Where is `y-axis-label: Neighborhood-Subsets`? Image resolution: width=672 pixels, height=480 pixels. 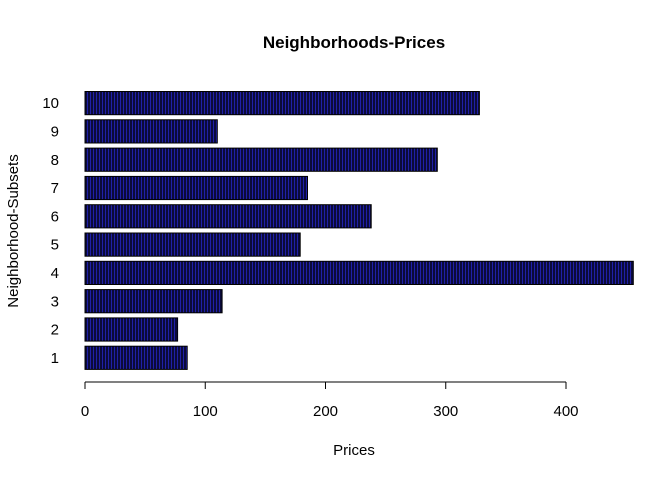
y-axis-label: Neighborhood-Subsets is located at coordinates (13, 230).